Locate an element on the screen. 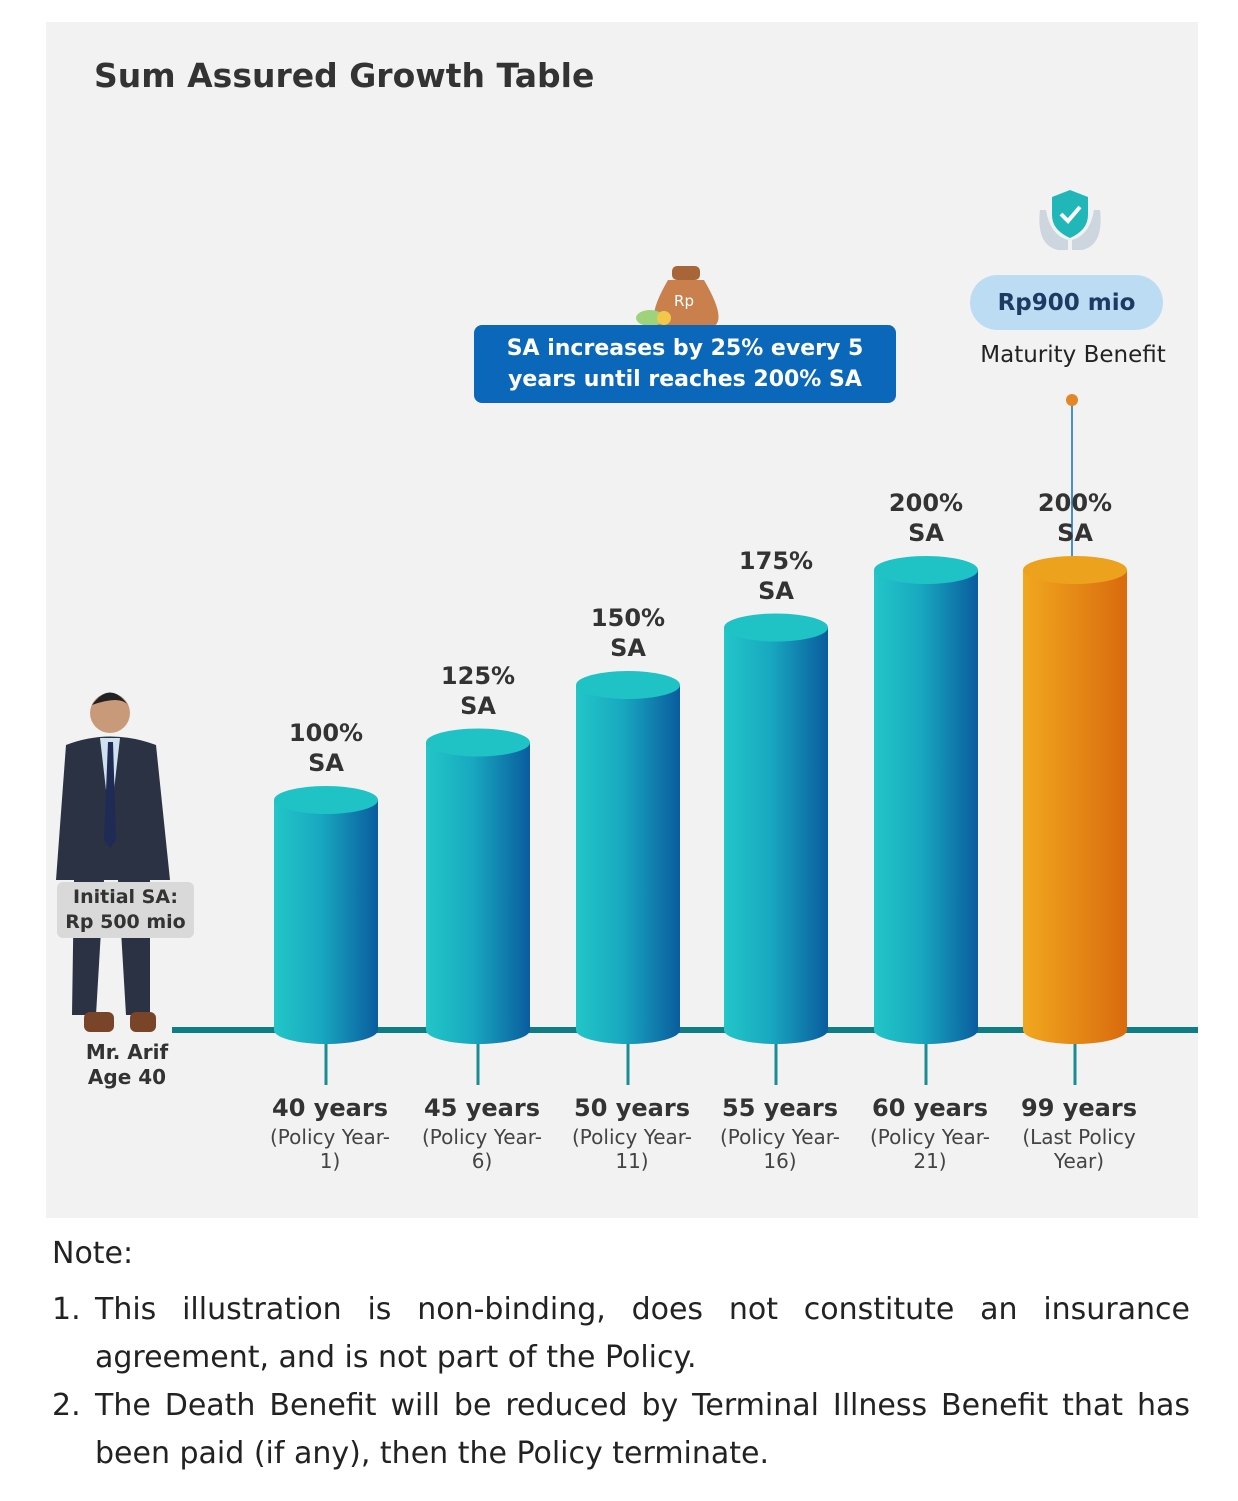  note-heading: Note: is located at coordinates (93, 1253).